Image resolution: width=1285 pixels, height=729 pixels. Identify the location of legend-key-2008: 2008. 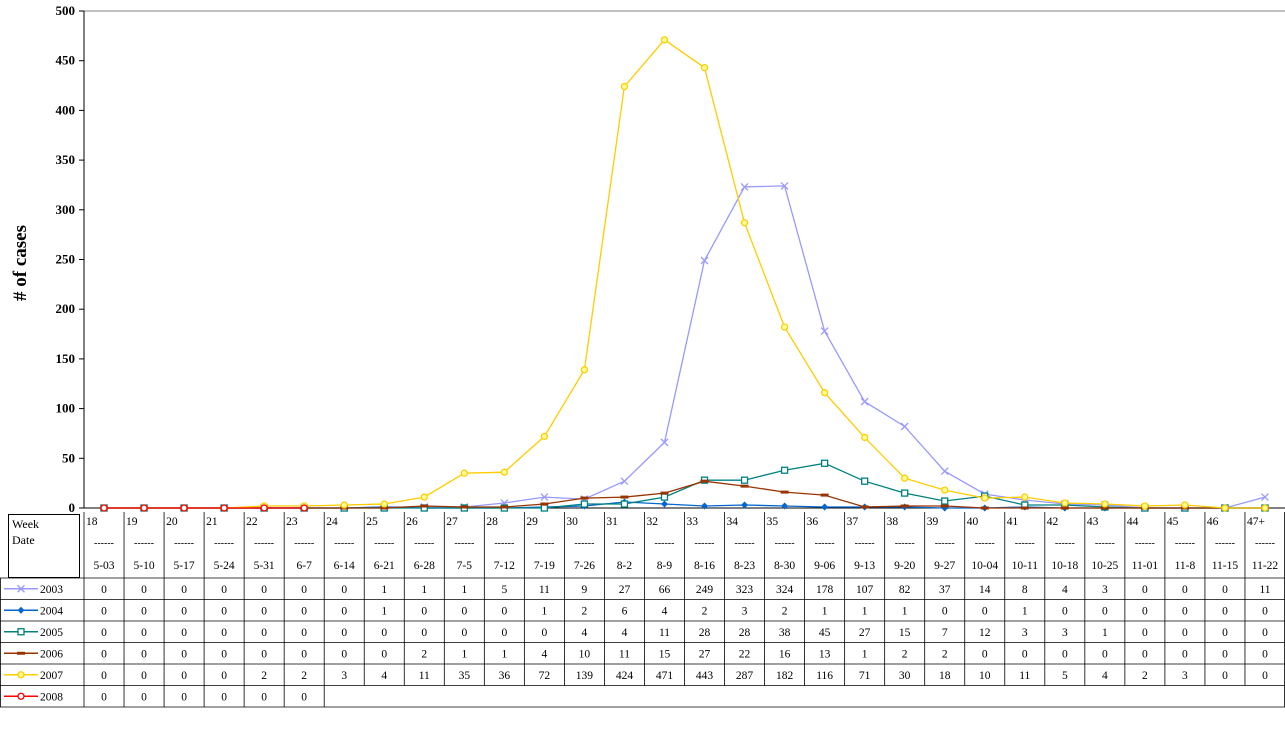
(33, 697).